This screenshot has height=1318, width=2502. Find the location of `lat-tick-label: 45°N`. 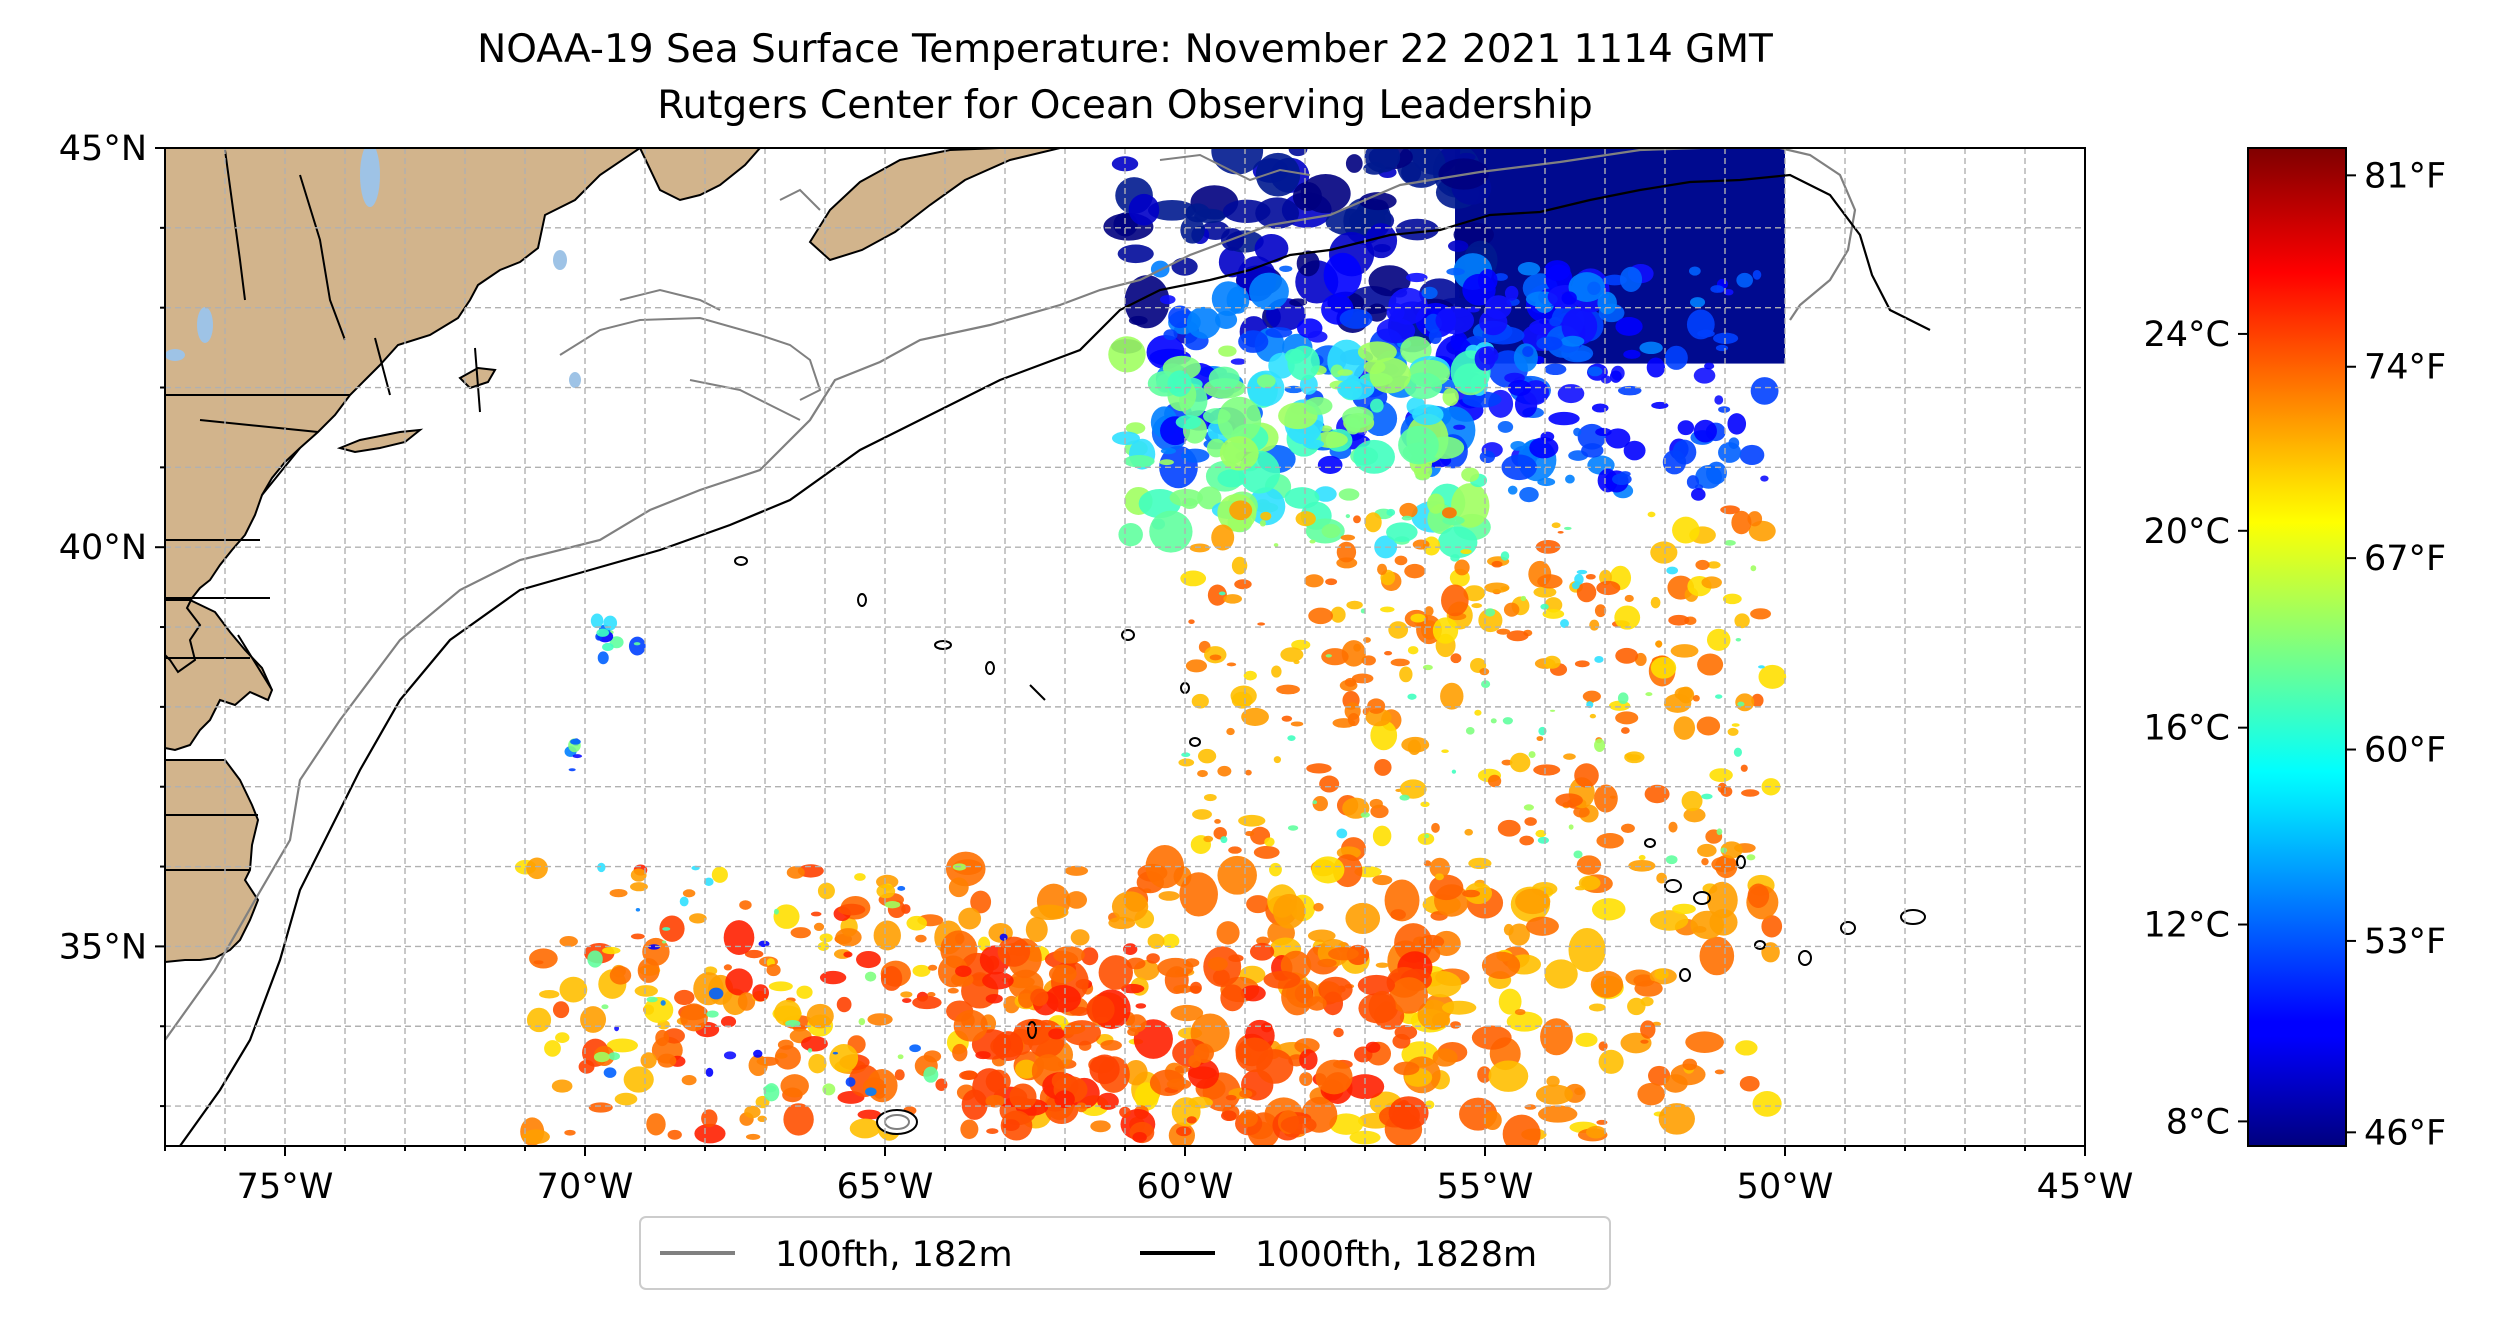

lat-tick-label: 45°N is located at coordinates (103, 149).